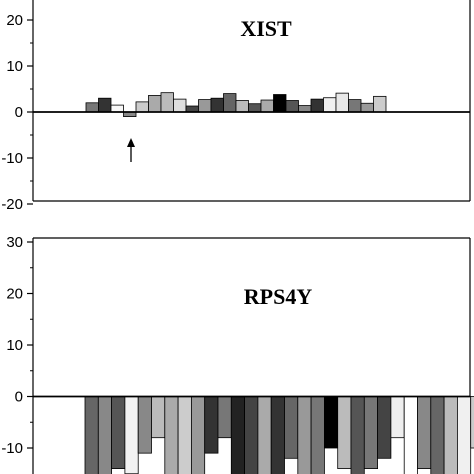 This screenshot has width=474, height=474. Describe the element at coordinates (12, 158) in the screenshot. I see `xist-tick-label: -10` at that location.